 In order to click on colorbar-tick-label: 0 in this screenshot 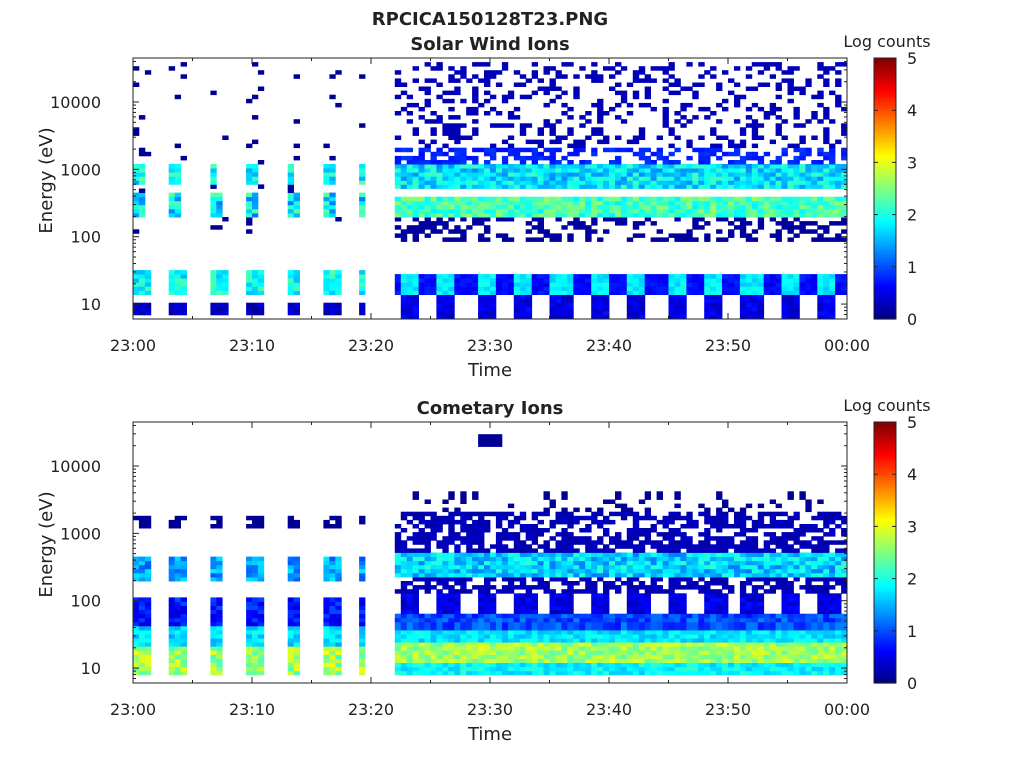, I will do `click(912, 319)`.